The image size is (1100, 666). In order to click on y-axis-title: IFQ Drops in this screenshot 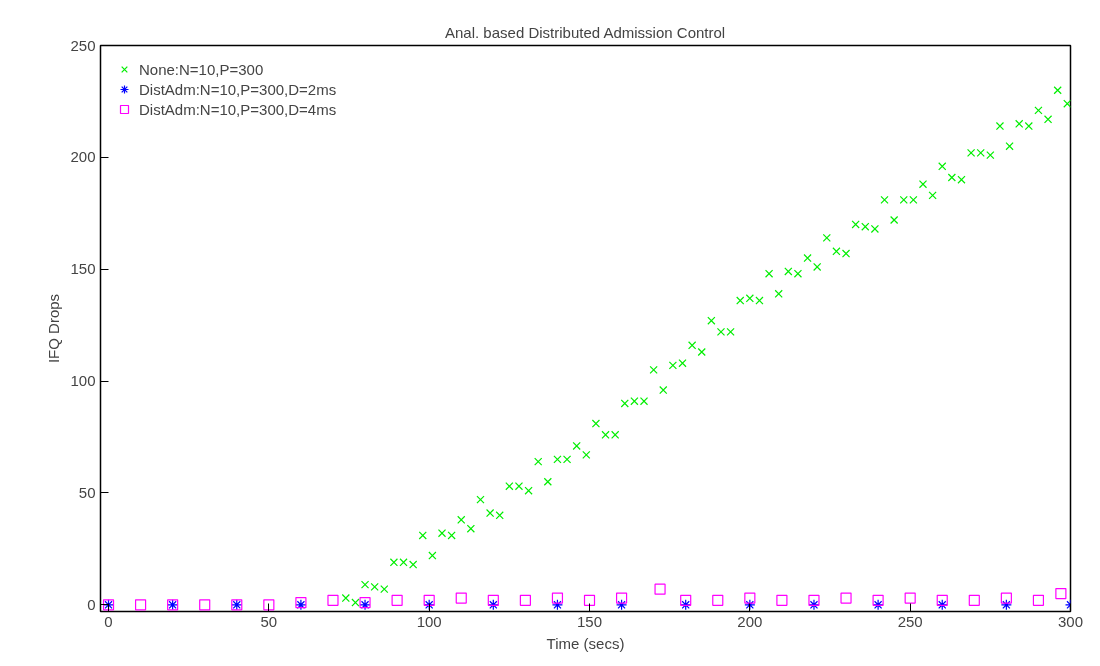, I will do `click(54, 328)`.